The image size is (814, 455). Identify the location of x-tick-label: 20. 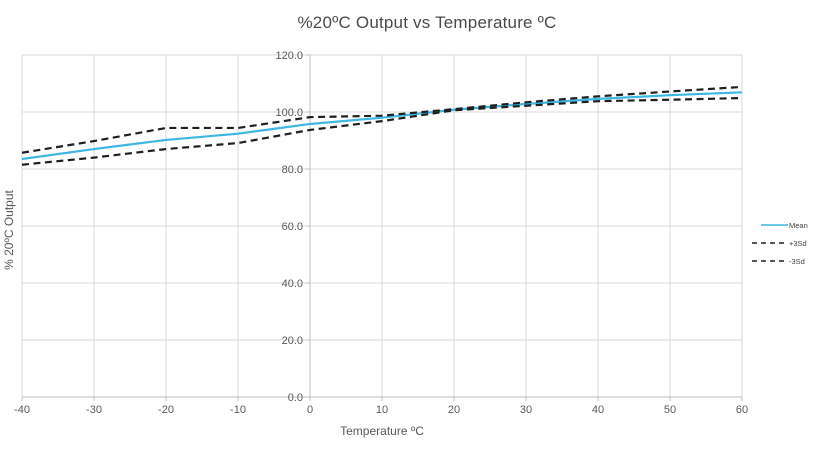
(454, 410).